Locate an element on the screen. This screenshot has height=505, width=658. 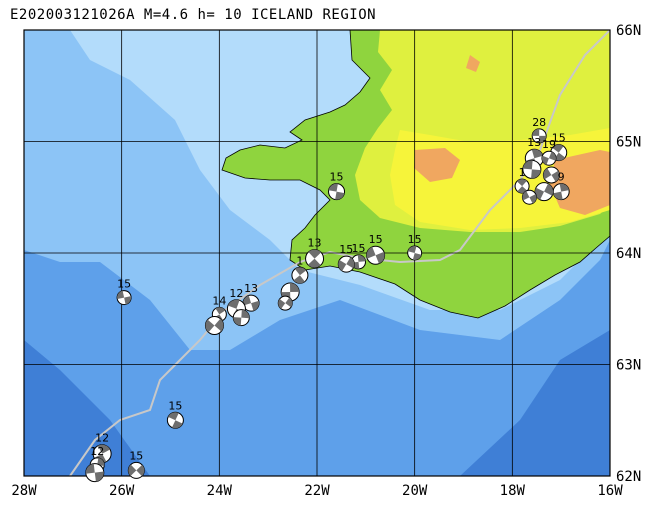
longitude-tick-label: 18W is located at coordinates (513, 491).